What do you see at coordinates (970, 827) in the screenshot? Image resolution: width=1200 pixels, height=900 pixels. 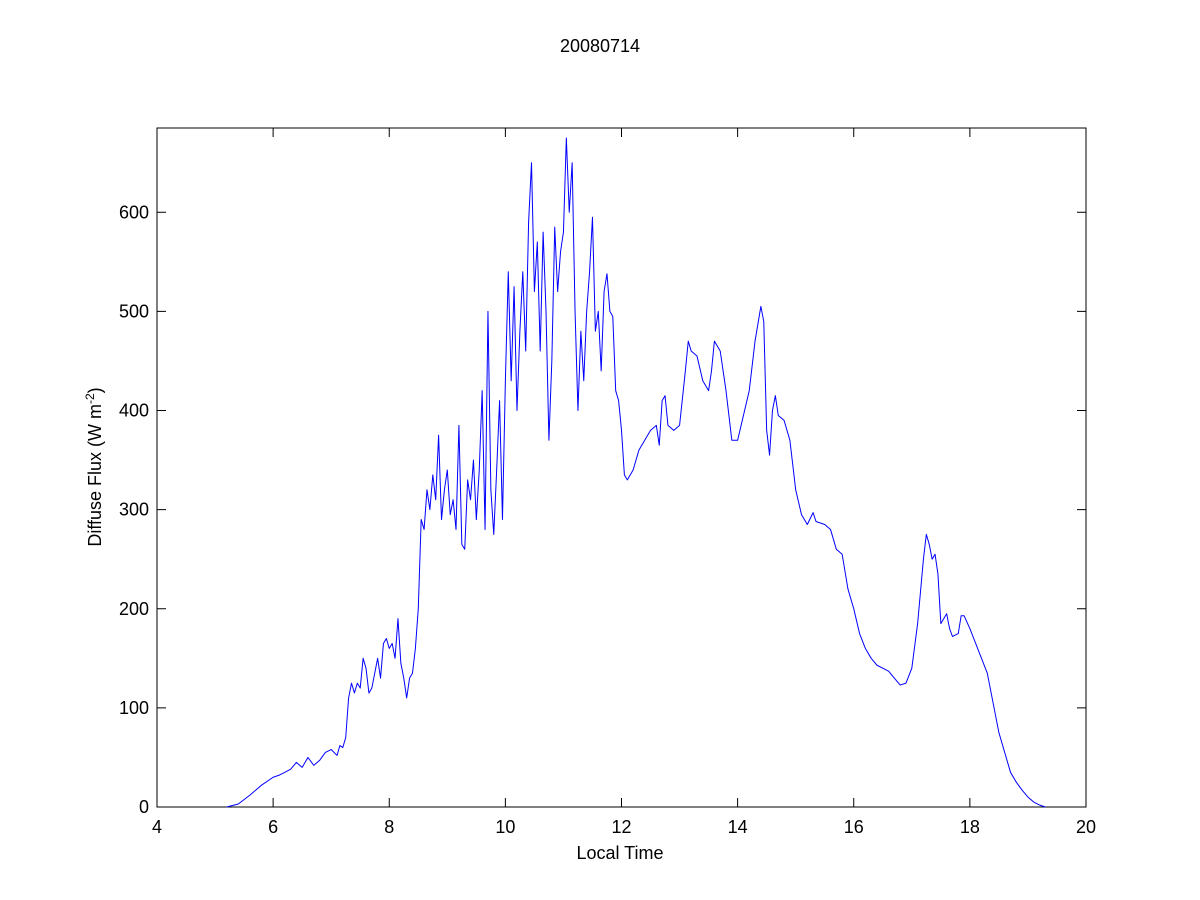 I see `x-tick-label: 18` at bounding box center [970, 827].